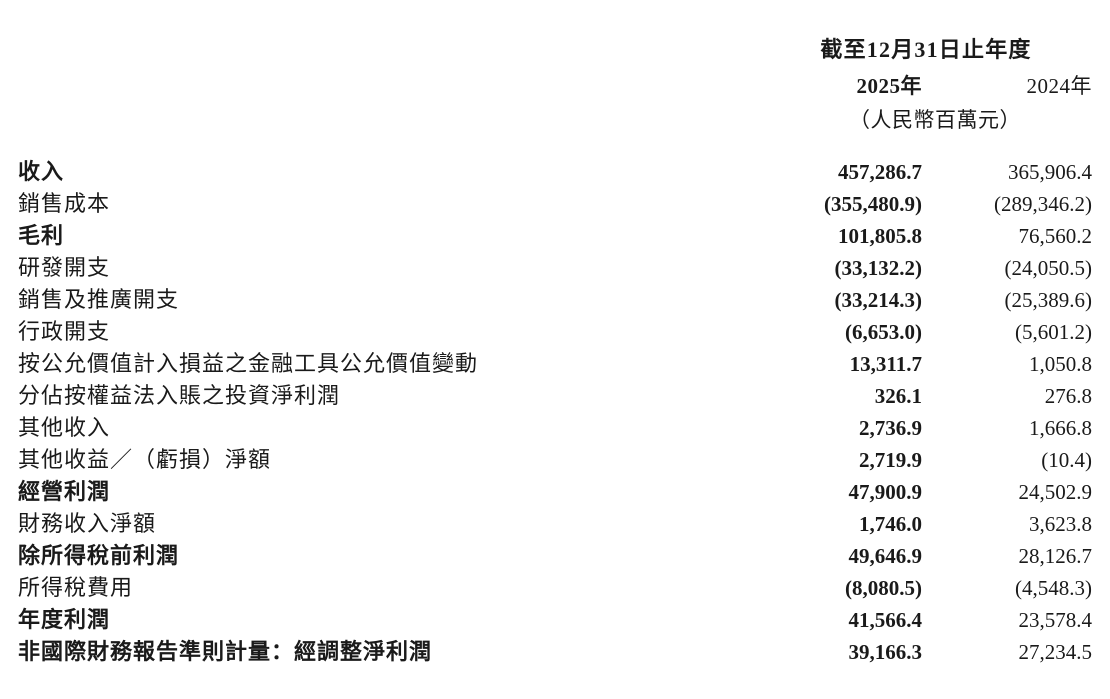 The image size is (1110, 699). What do you see at coordinates (1050, 172) in the screenshot?
I see `row-value-previous-year: 365,906.4` at bounding box center [1050, 172].